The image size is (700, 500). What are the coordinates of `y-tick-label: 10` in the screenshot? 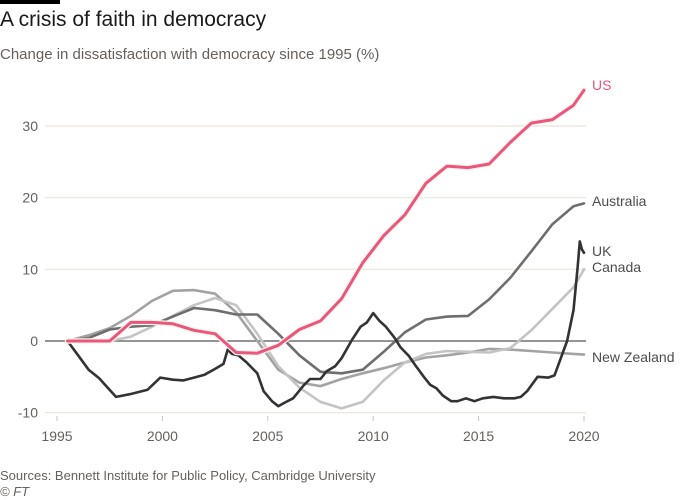 It's located at (30, 269).